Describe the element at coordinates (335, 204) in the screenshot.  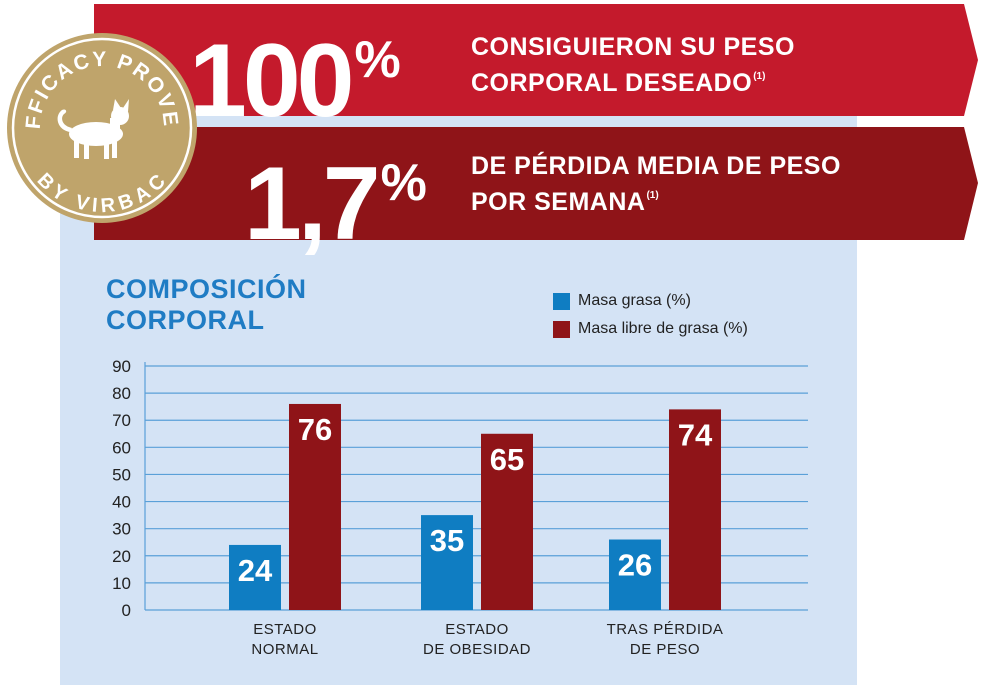
I see `banner-2-figure: 1,7%` at that location.